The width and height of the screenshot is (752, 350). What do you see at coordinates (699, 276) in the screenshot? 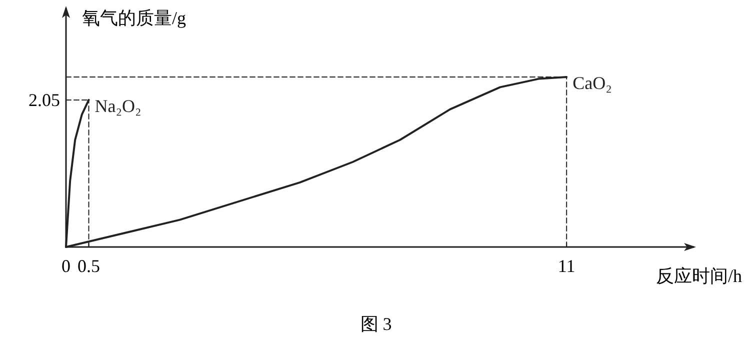
I see `x-axis-title: 反应时间/h` at bounding box center [699, 276].